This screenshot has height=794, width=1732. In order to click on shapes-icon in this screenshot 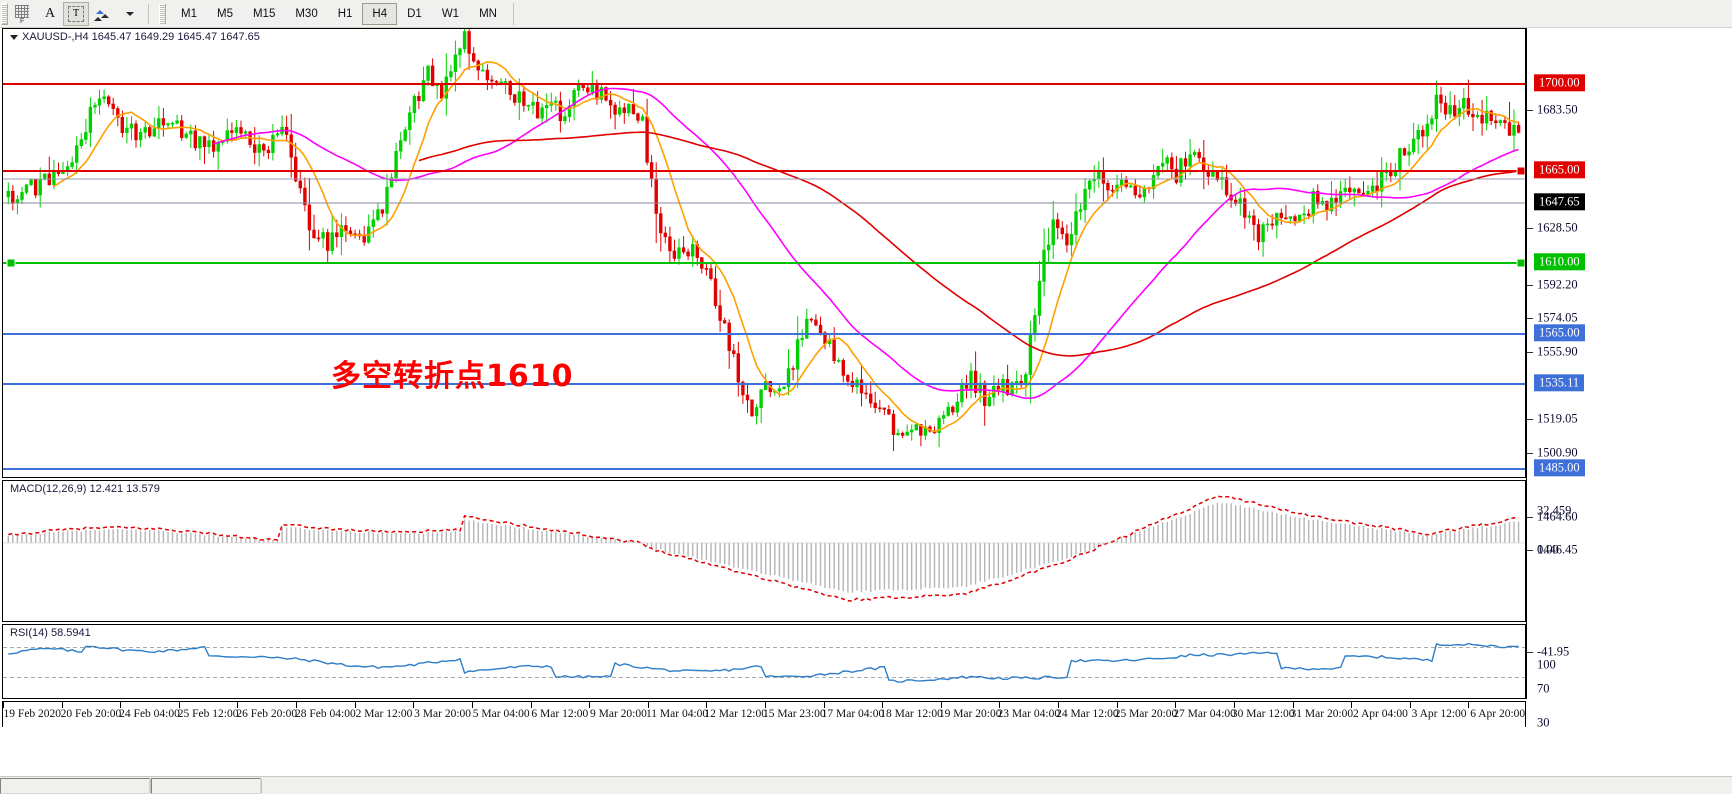, I will do `click(103, 14)`.